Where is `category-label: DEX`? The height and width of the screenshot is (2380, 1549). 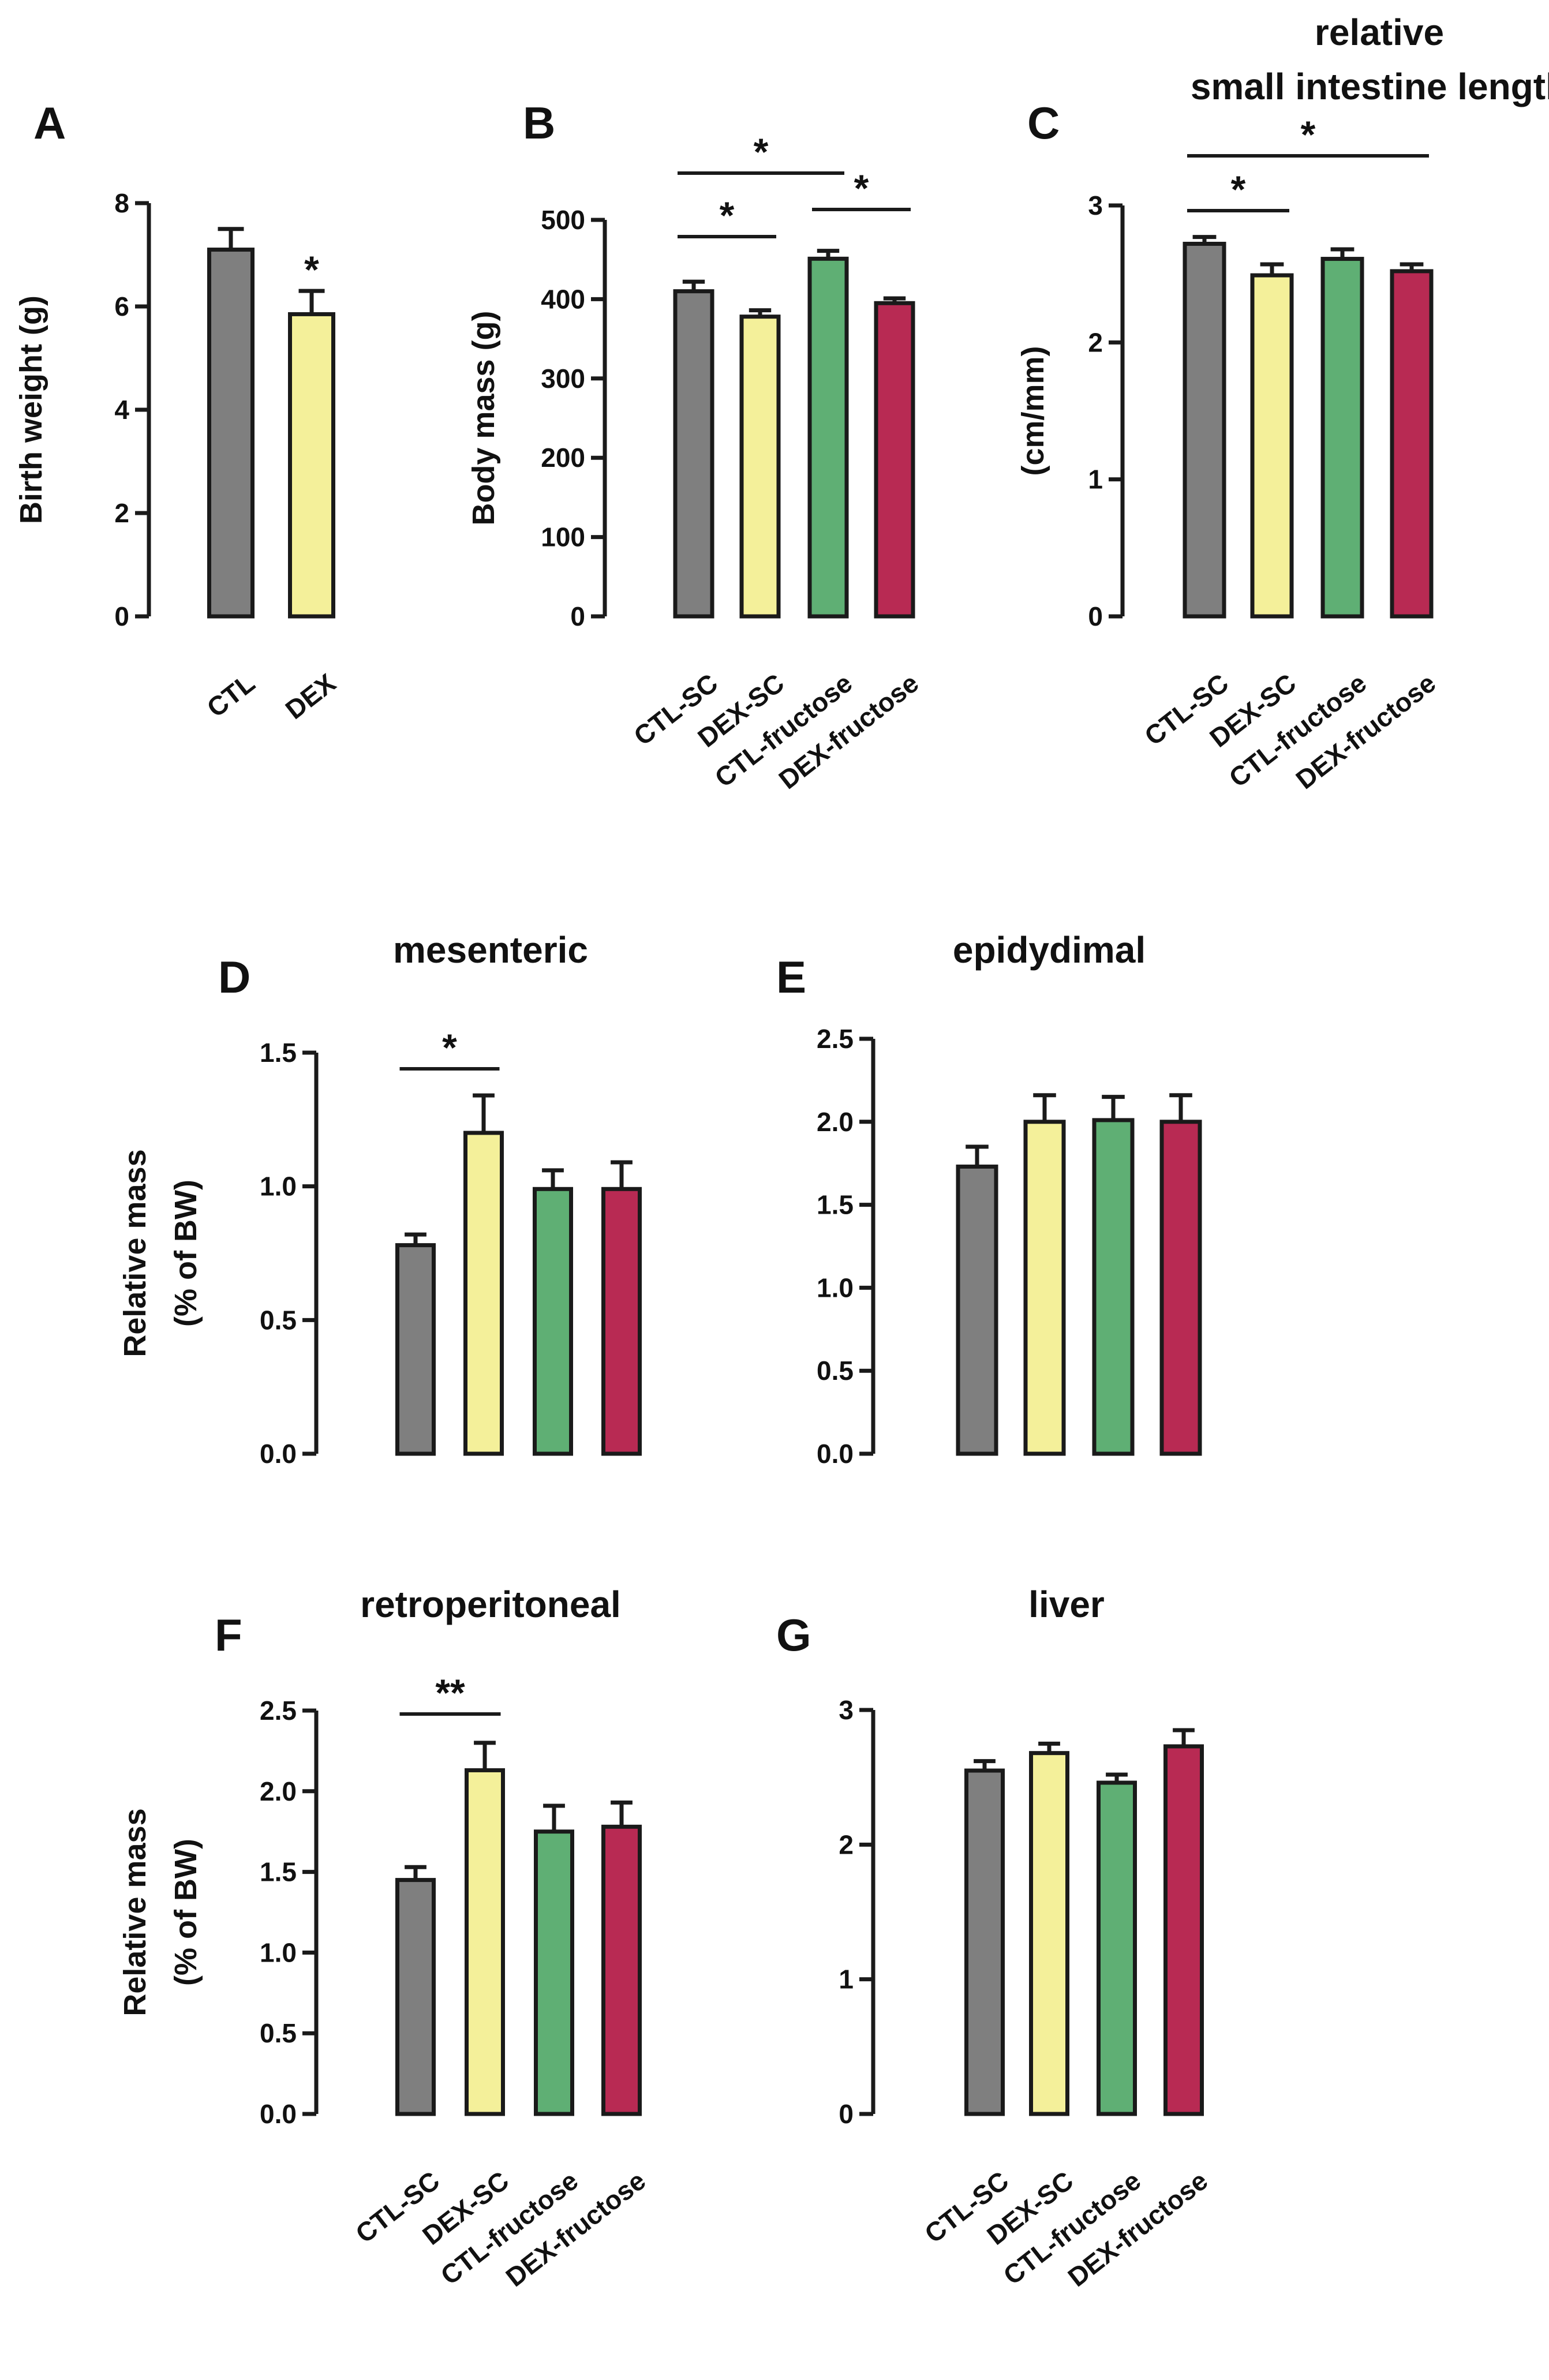 category-label: DEX is located at coordinates (311, 696).